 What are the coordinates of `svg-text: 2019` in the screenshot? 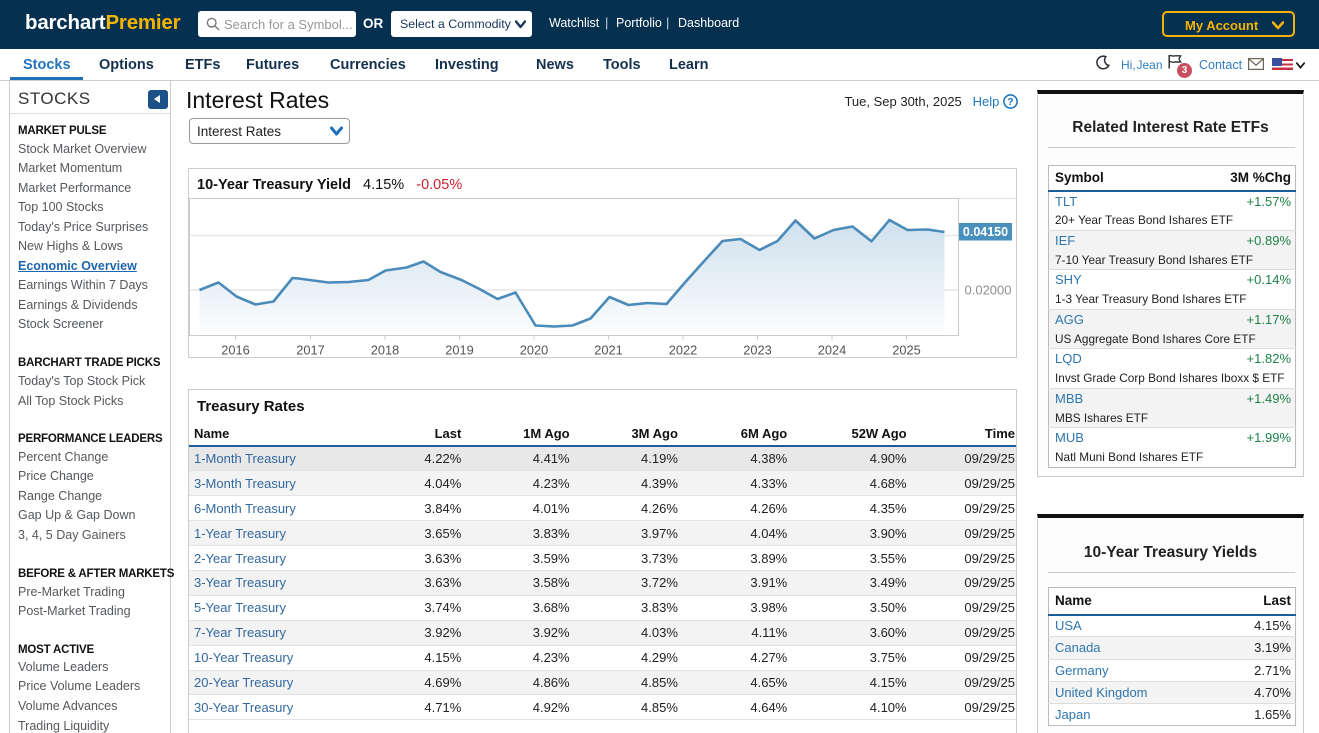 It's located at (459, 350).